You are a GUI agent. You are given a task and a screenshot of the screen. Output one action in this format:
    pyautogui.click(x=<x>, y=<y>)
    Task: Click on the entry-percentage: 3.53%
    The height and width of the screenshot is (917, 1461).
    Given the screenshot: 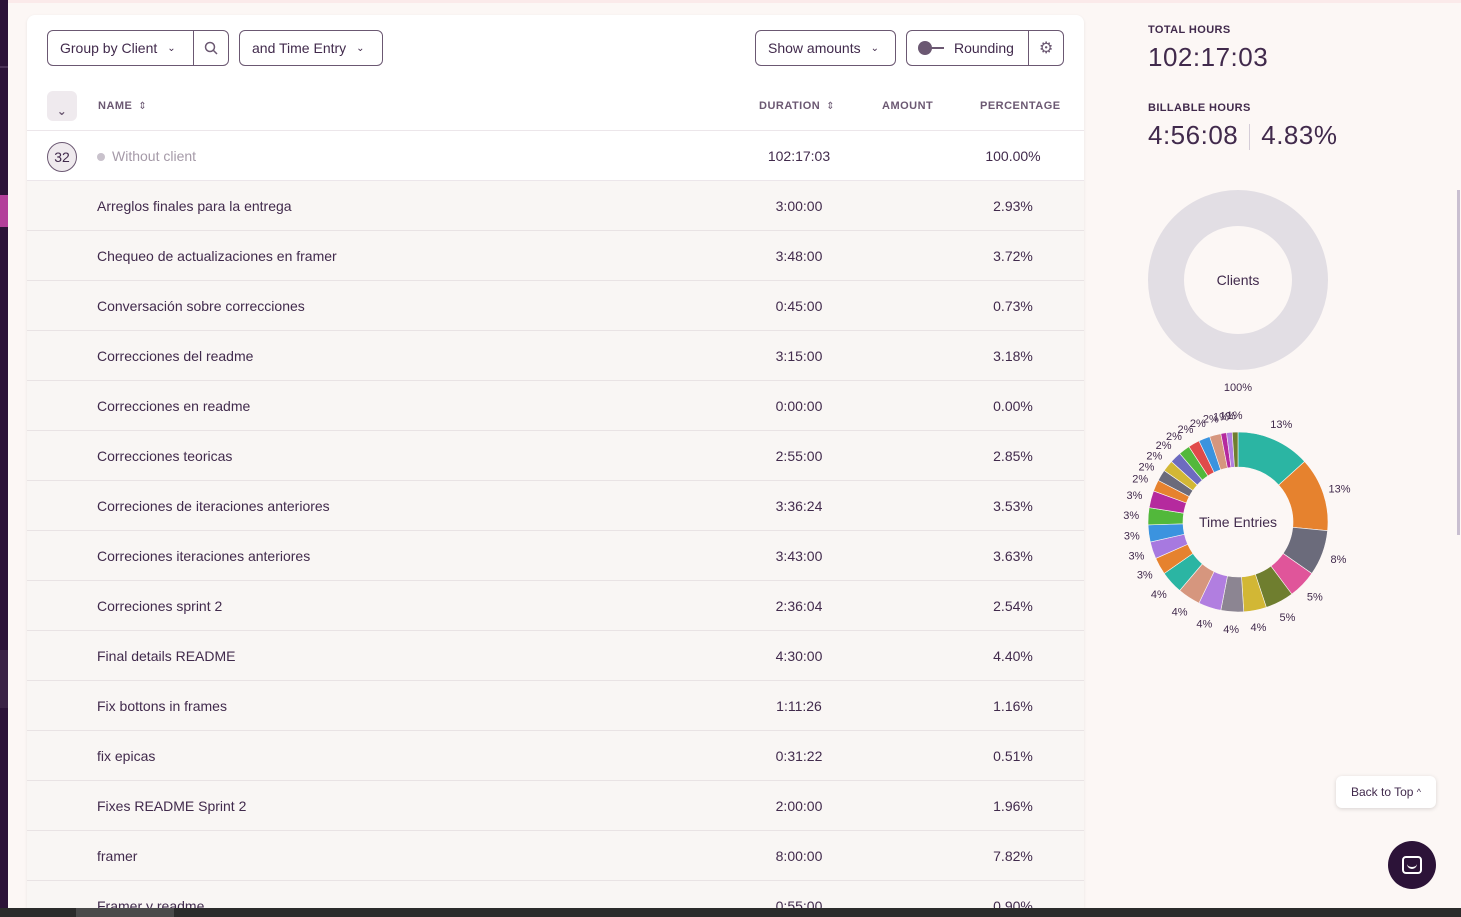 What is the action you would take?
    pyautogui.click(x=1013, y=506)
    